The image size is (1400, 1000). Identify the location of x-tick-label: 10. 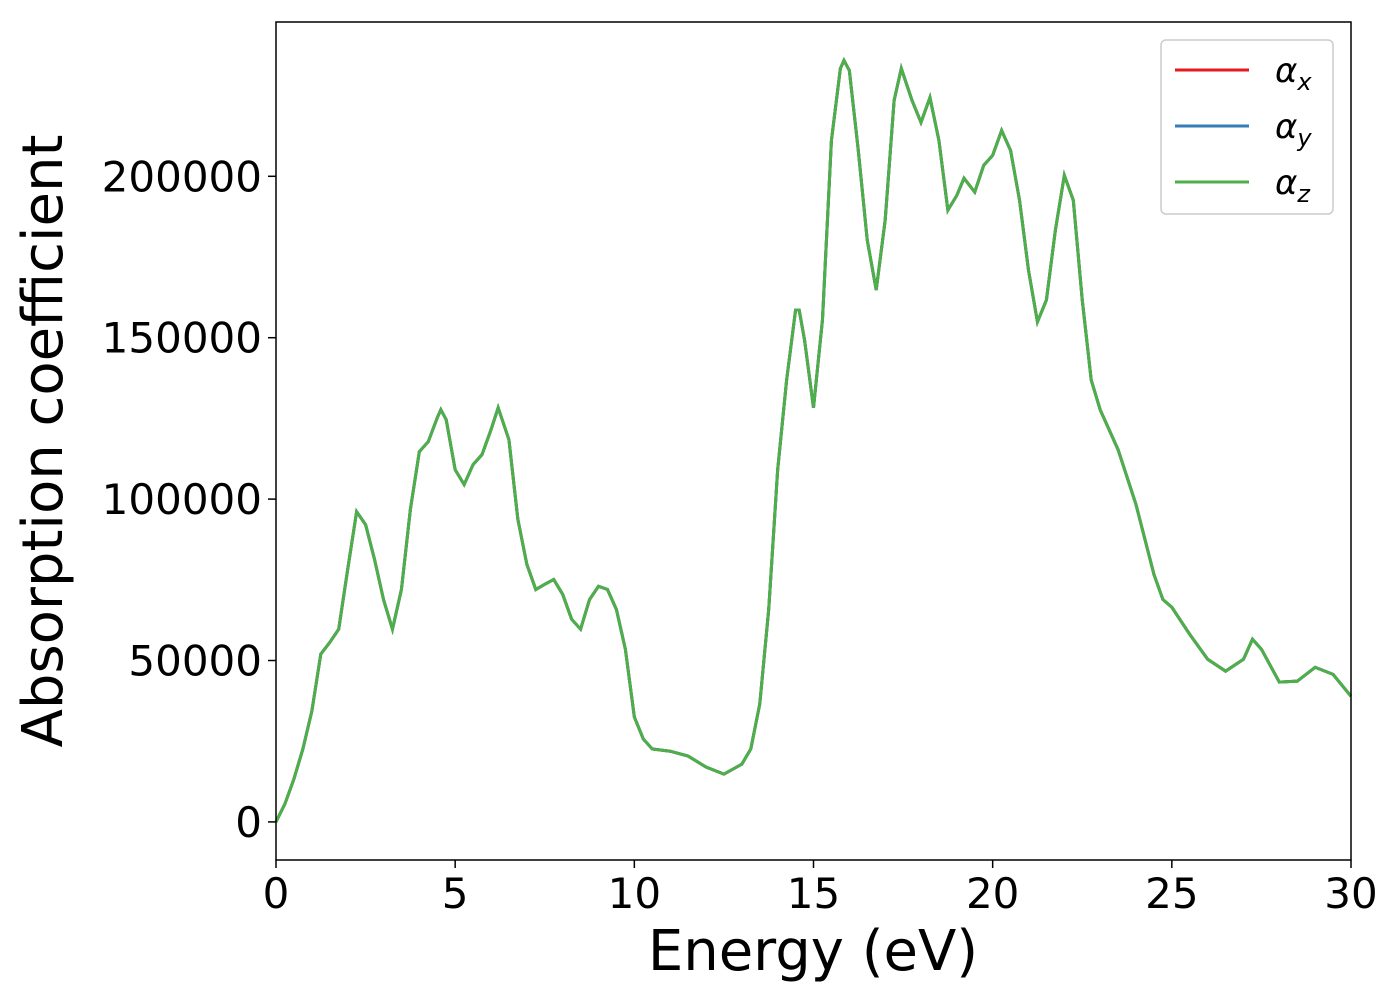
(634, 893).